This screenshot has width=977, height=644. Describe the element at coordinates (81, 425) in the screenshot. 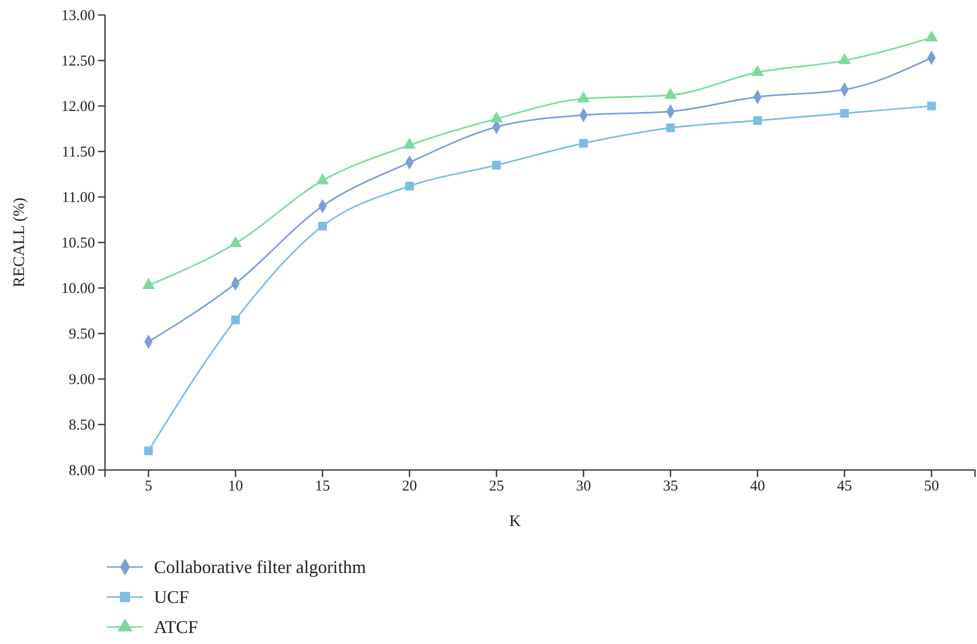

I see `y-tick-label: 8.50` at that location.